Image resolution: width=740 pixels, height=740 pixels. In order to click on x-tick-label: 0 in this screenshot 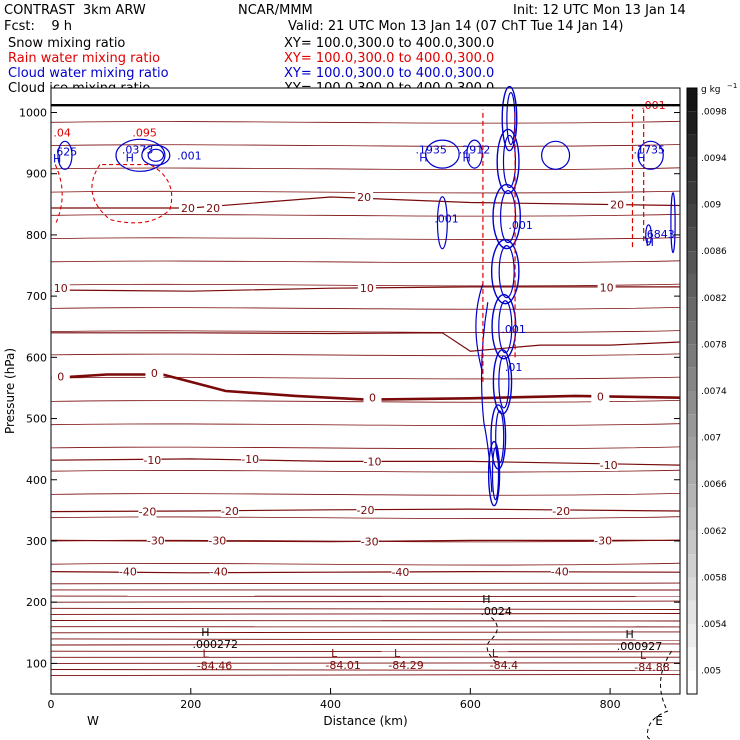, I will do `click(51, 704)`.